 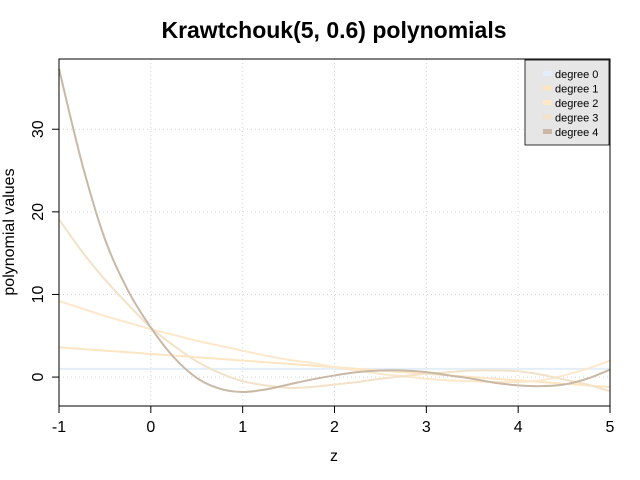 What do you see at coordinates (45, 251) in the screenshot?
I see `y-axis: 0 10 20 30` at bounding box center [45, 251].